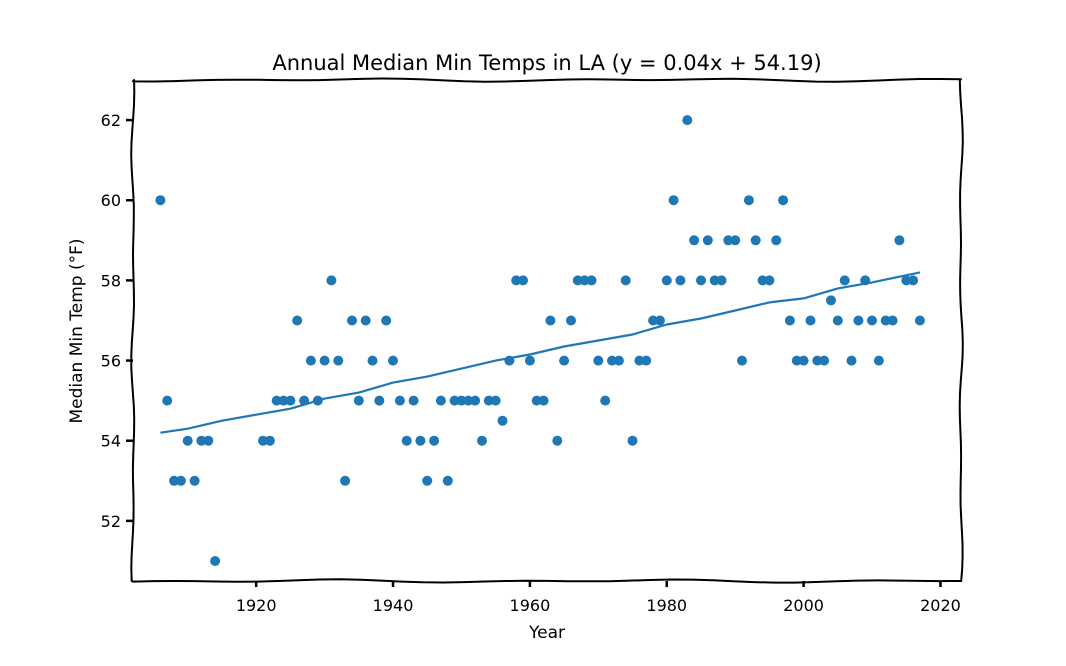 The image size is (1066, 666). I want to click on y-tick-label: 54, so click(111, 441).